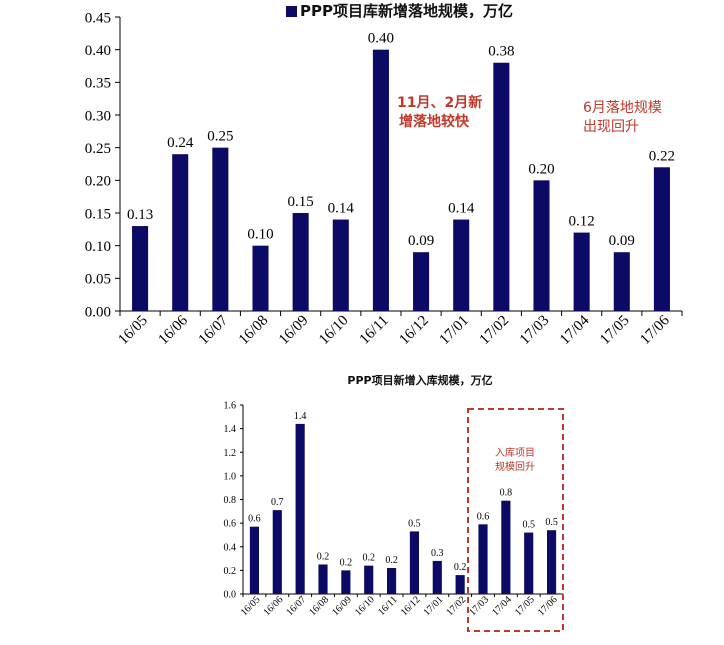 This screenshot has height=645, width=724. Describe the element at coordinates (230, 571) in the screenshot. I see `chart2-y-tick-label: 0.2` at that location.